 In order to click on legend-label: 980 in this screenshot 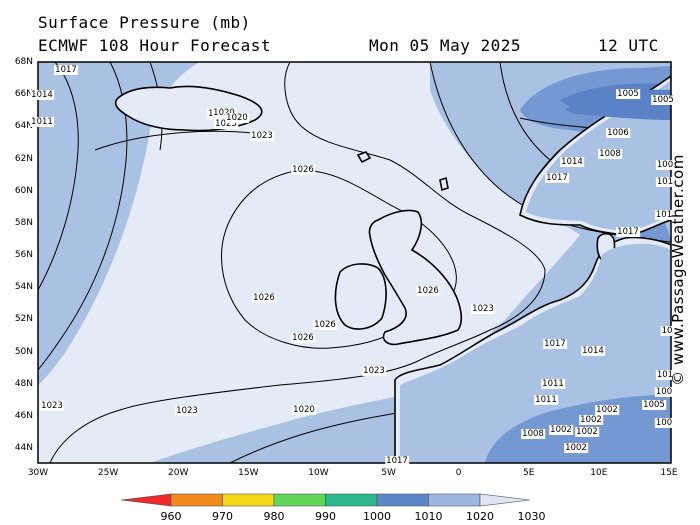, I will do `click(274, 516)`.